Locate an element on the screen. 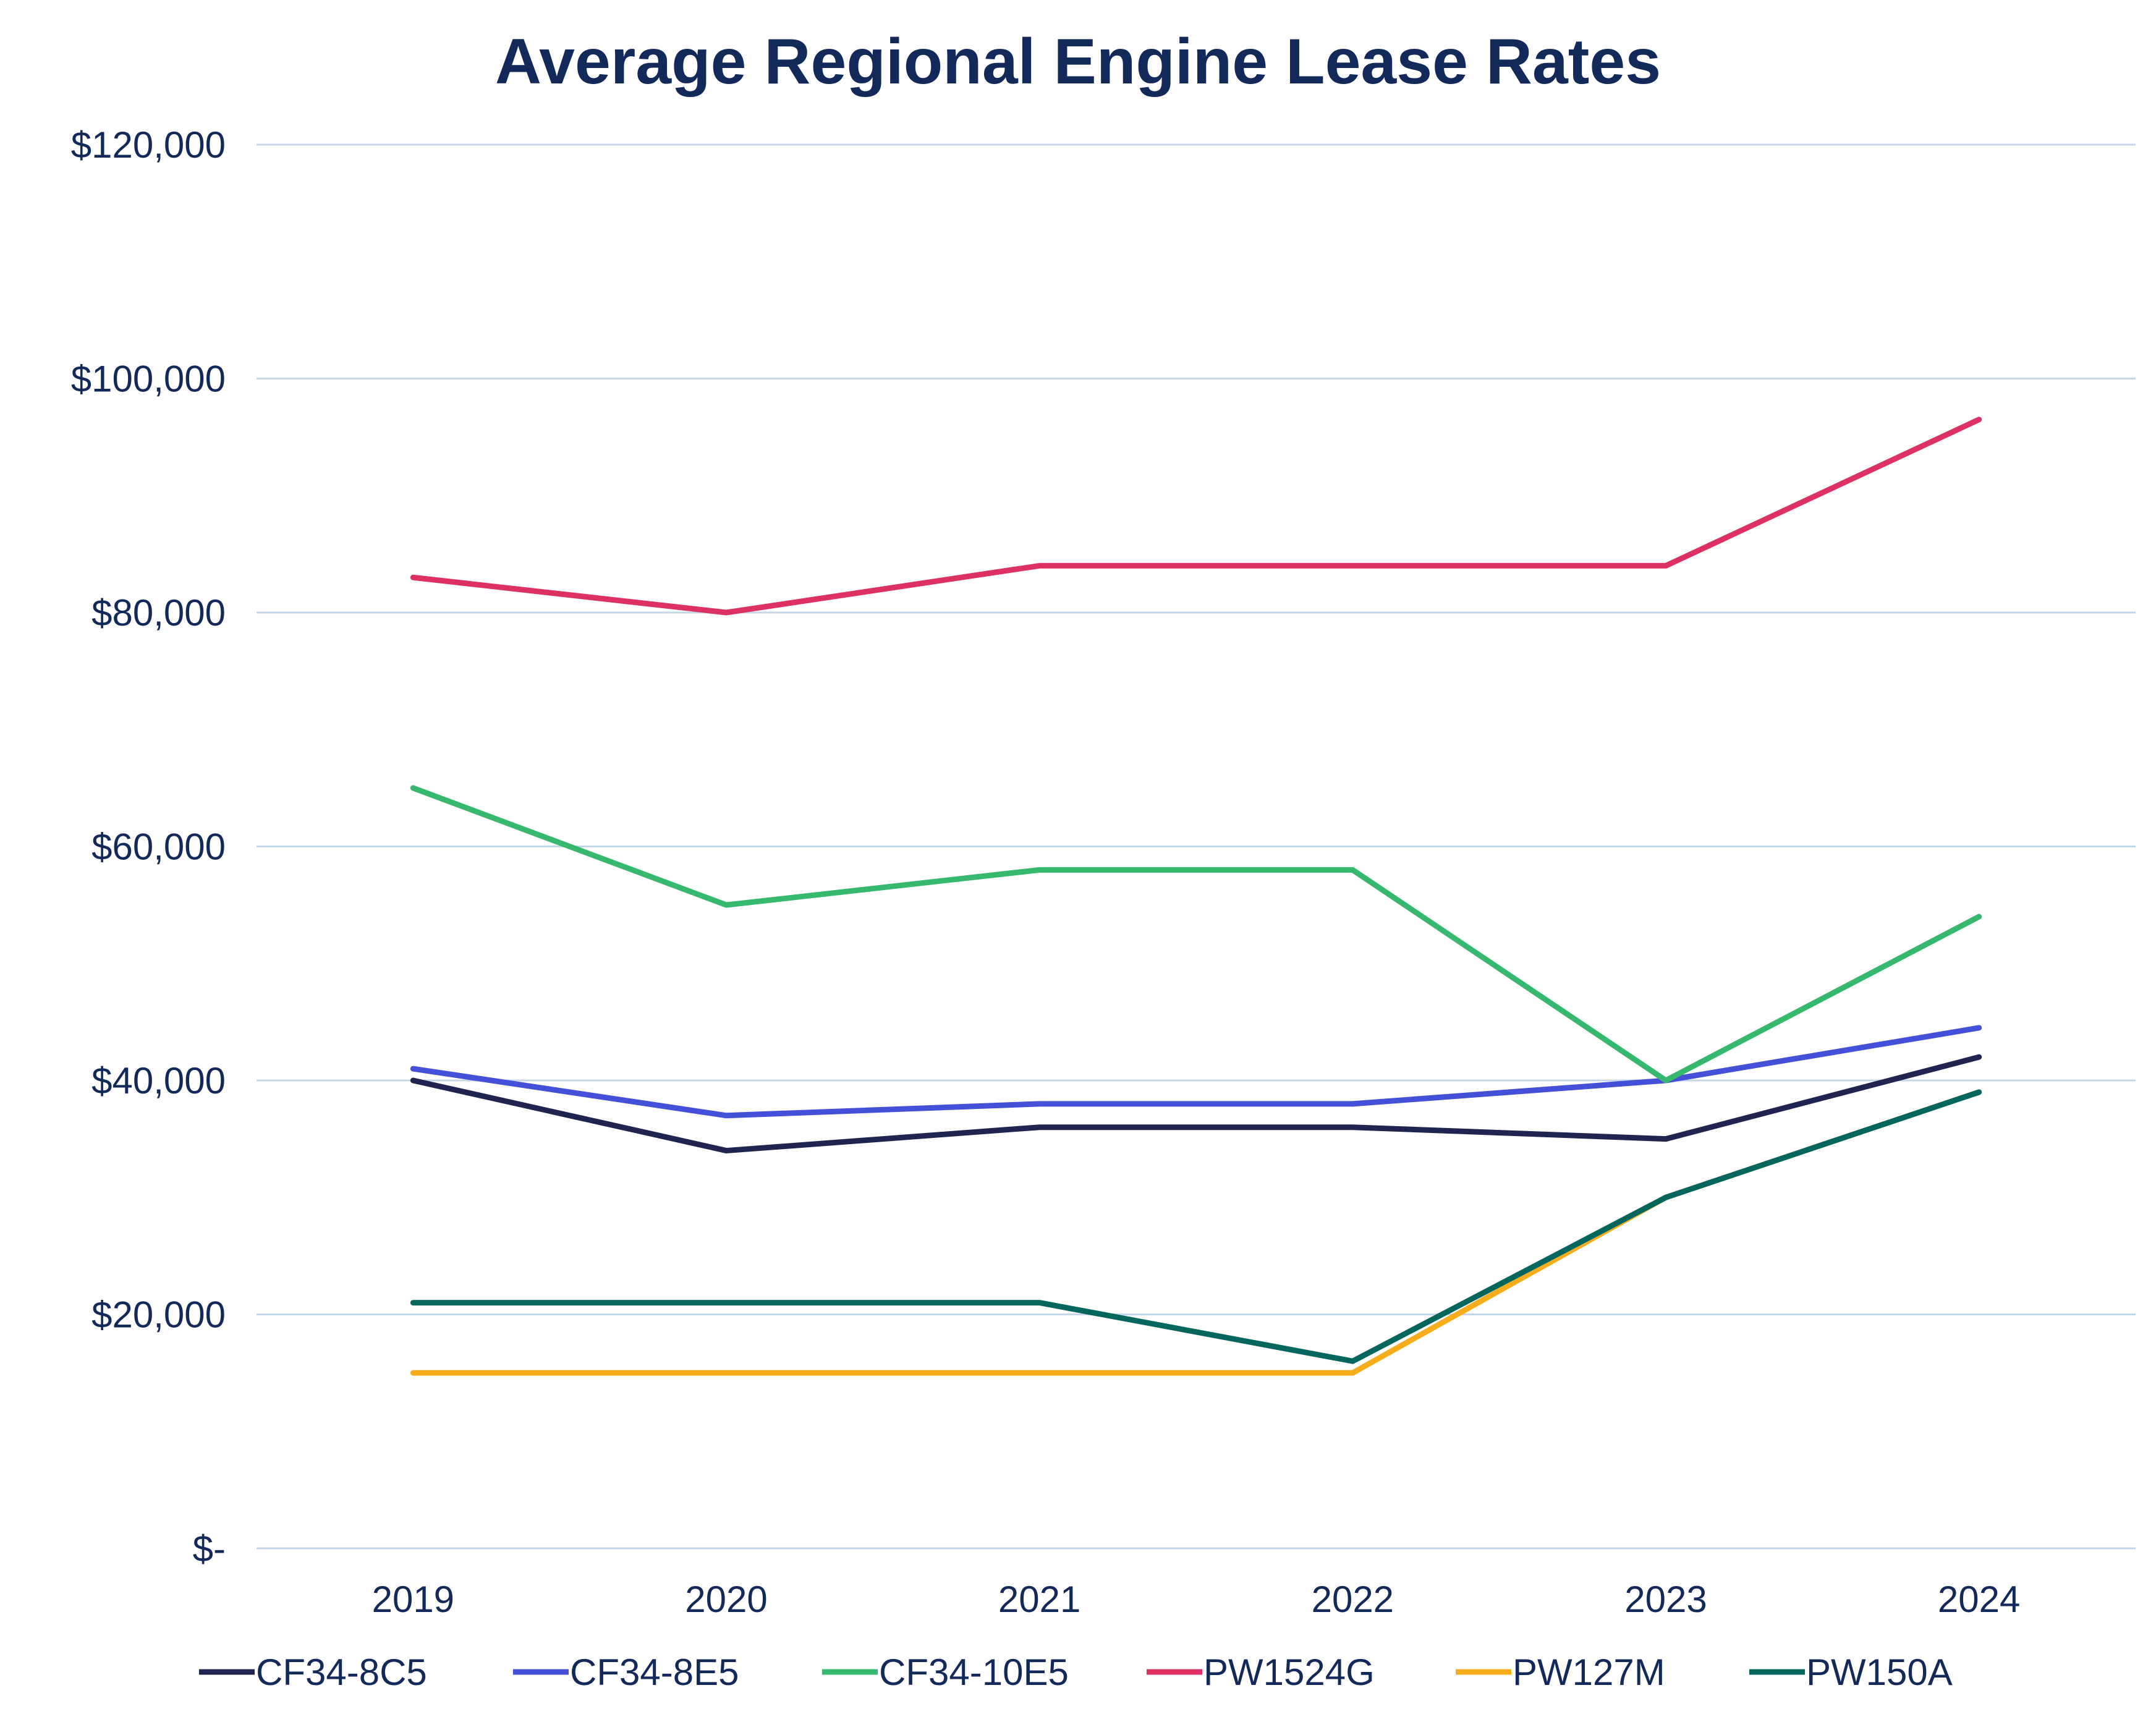 Image resolution: width=2156 pixels, height=1714 pixels. legend-item: PW150A is located at coordinates (1851, 1673).